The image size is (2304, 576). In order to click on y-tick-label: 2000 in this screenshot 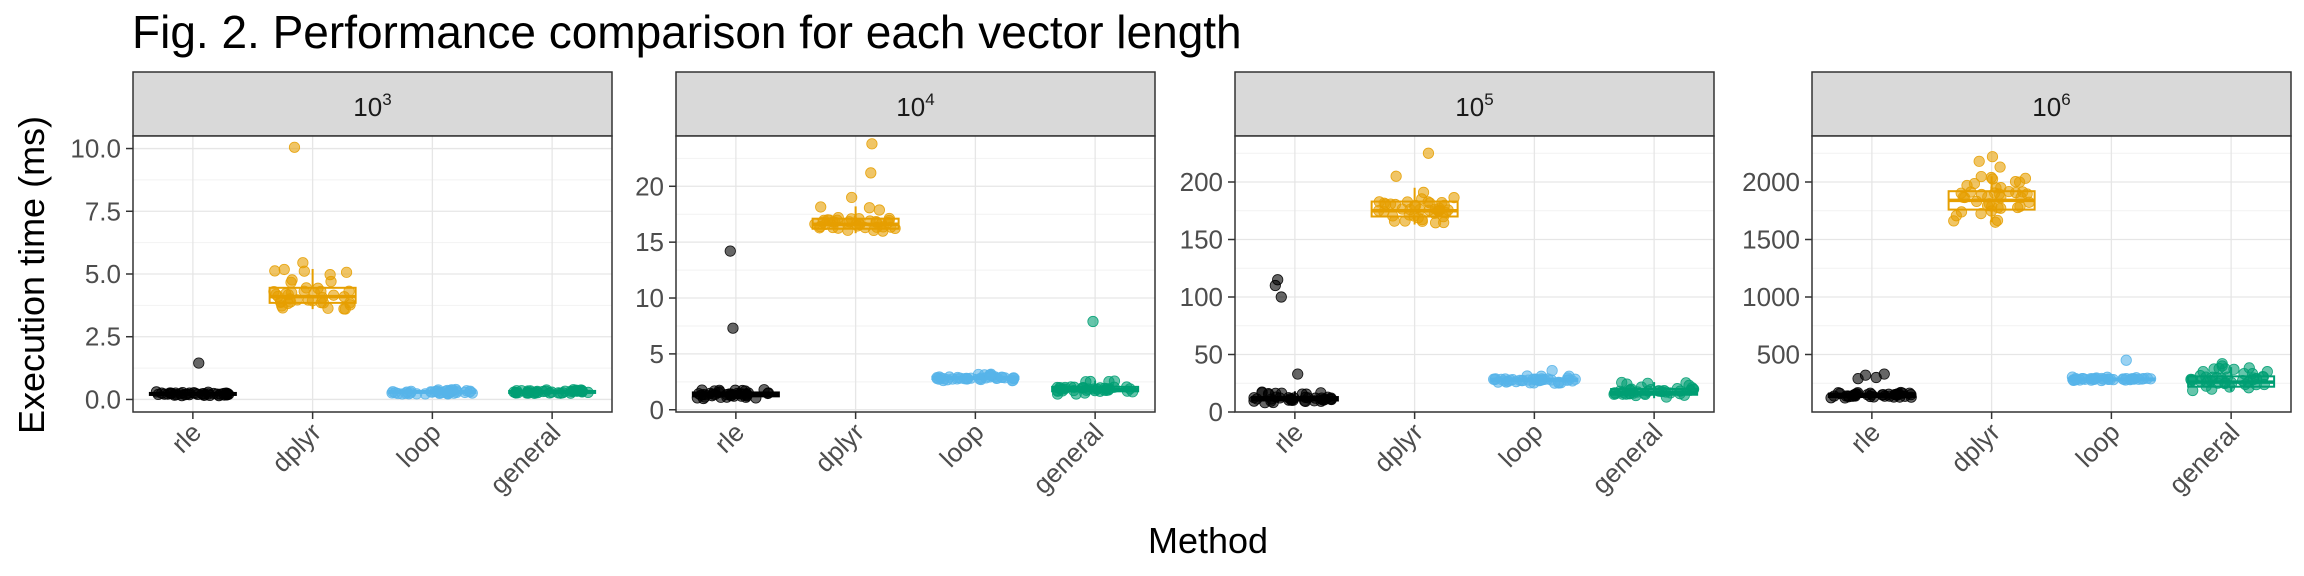, I will do `click(1771, 182)`.